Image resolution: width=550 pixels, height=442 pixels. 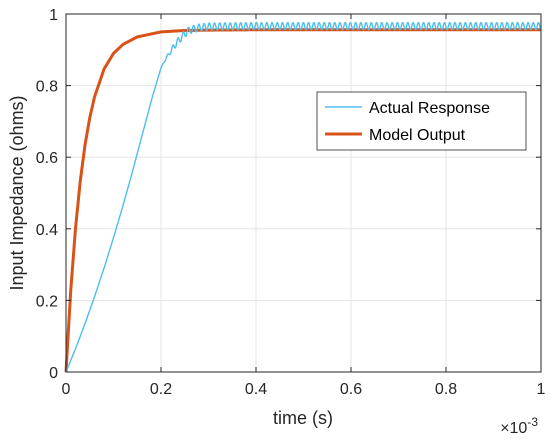 I want to click on x-axis-multiplier: ×10, so click(x=513, y=428).